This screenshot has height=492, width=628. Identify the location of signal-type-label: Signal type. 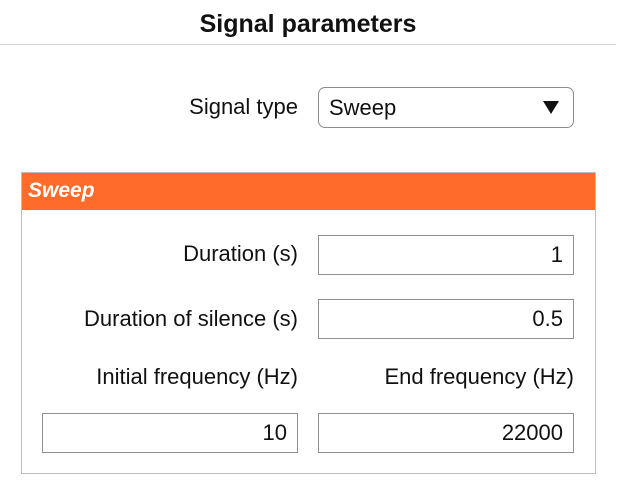
(243, 106).